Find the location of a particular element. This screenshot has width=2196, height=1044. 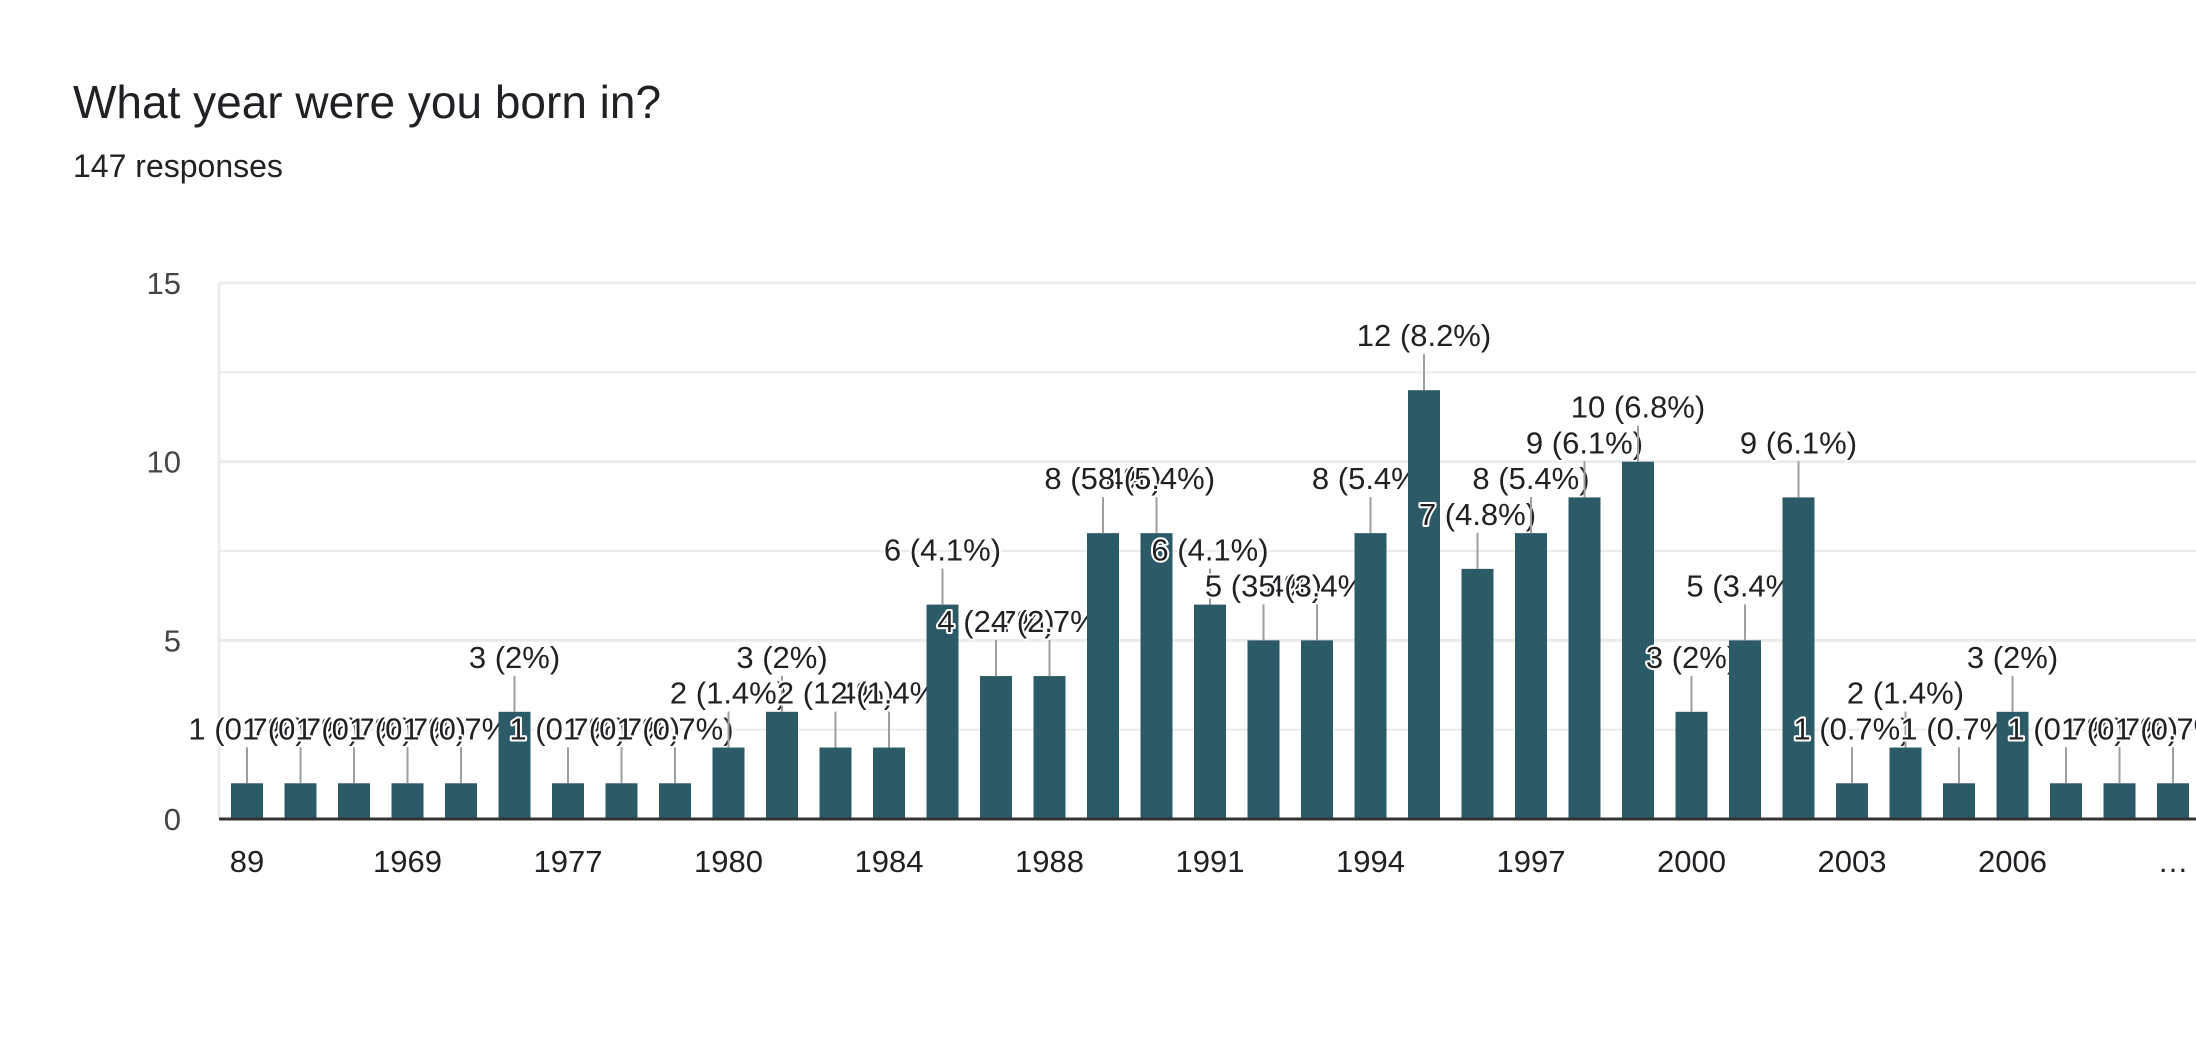

x-tick-label: 89 is located at coordinates (247, 861).